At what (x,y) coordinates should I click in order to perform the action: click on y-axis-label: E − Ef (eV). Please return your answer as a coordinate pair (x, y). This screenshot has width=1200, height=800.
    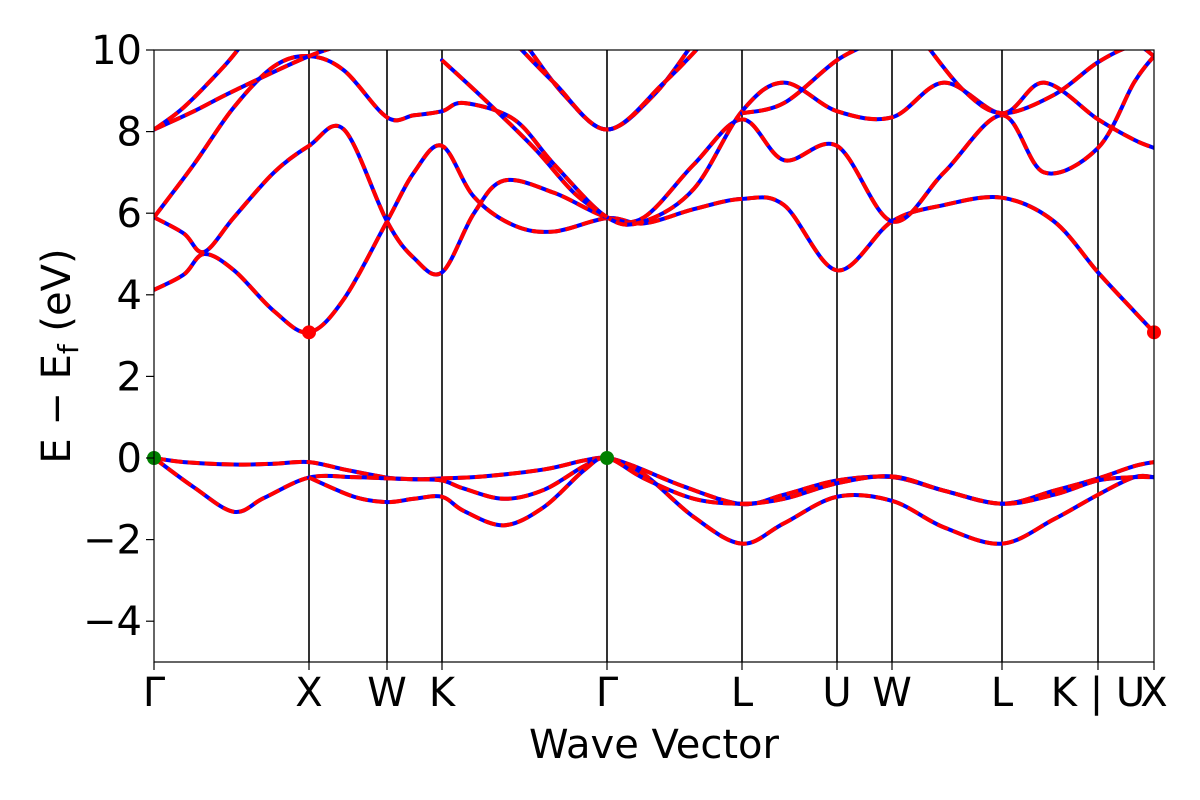
    Looking at the image, I should click on (59, 355).